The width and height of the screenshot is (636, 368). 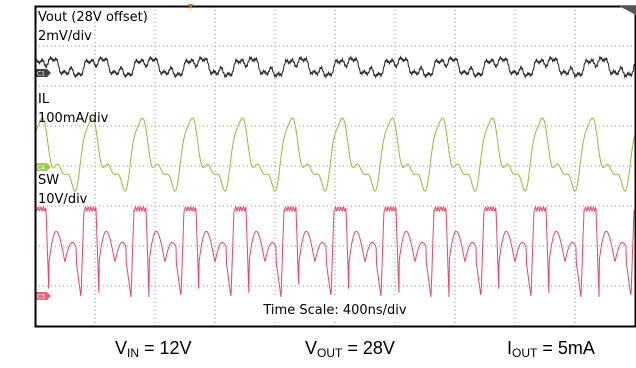 I want to click on series-label-il: IL, so click(x=44, y=99).